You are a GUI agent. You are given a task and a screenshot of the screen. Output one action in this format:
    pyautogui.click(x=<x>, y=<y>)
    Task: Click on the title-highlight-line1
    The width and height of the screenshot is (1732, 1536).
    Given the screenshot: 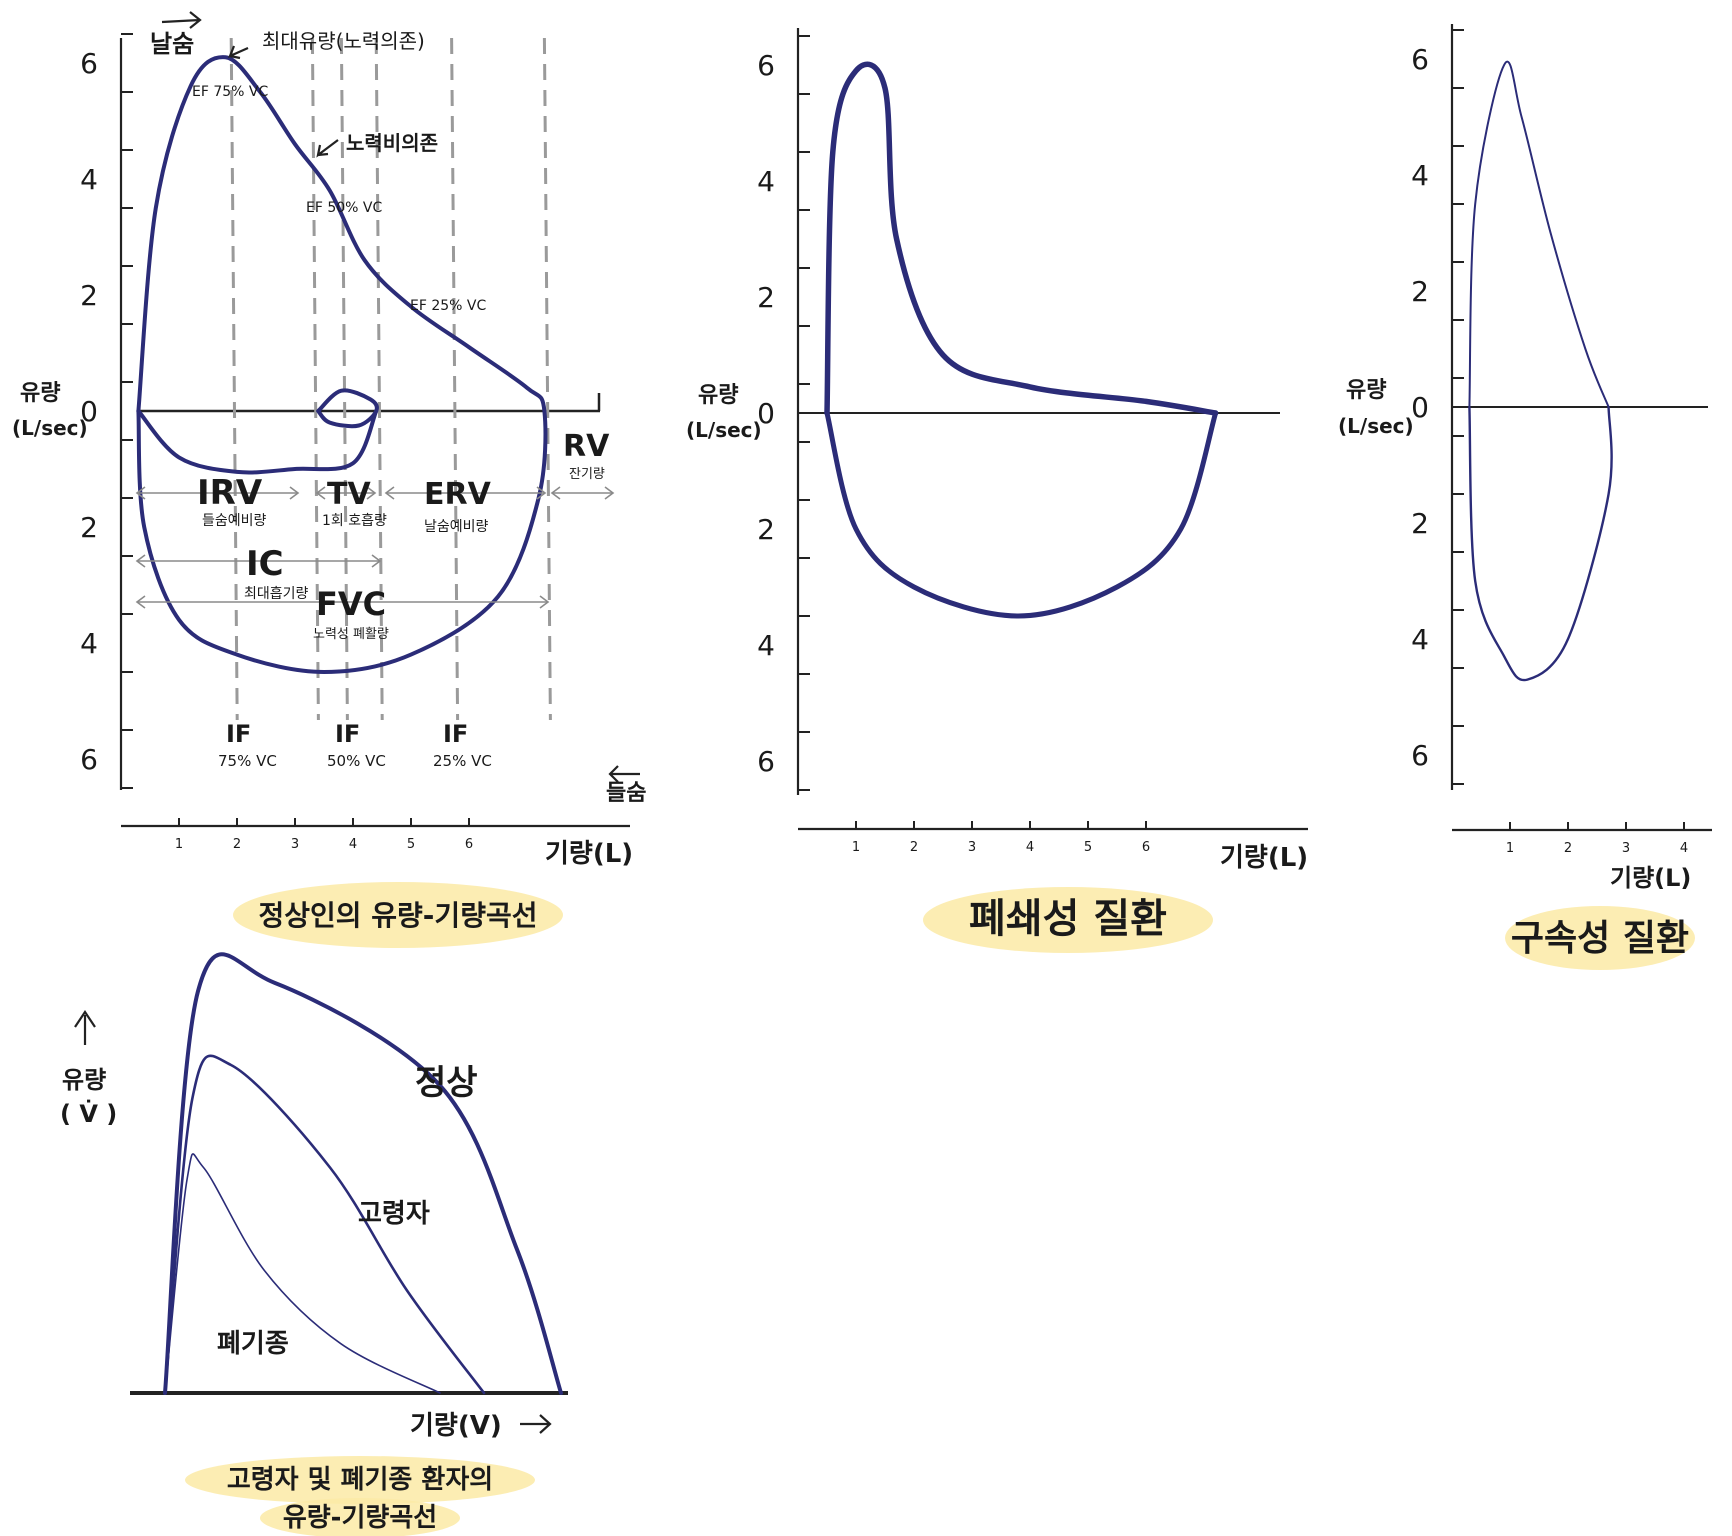 What is the action you would take?
    pyautogui.click(x=360, y=1480)
    